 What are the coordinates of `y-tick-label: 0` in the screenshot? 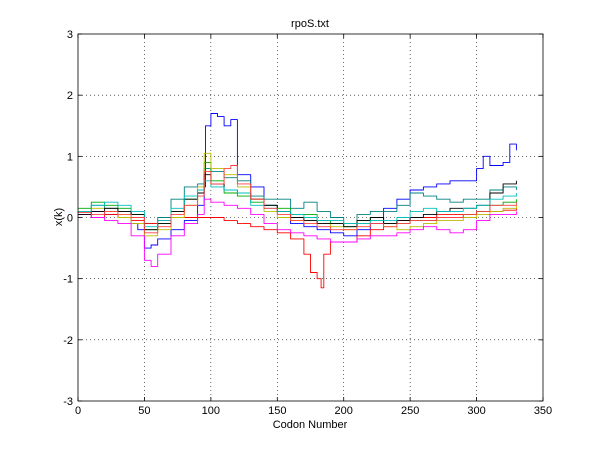 It's located at (70, 219).